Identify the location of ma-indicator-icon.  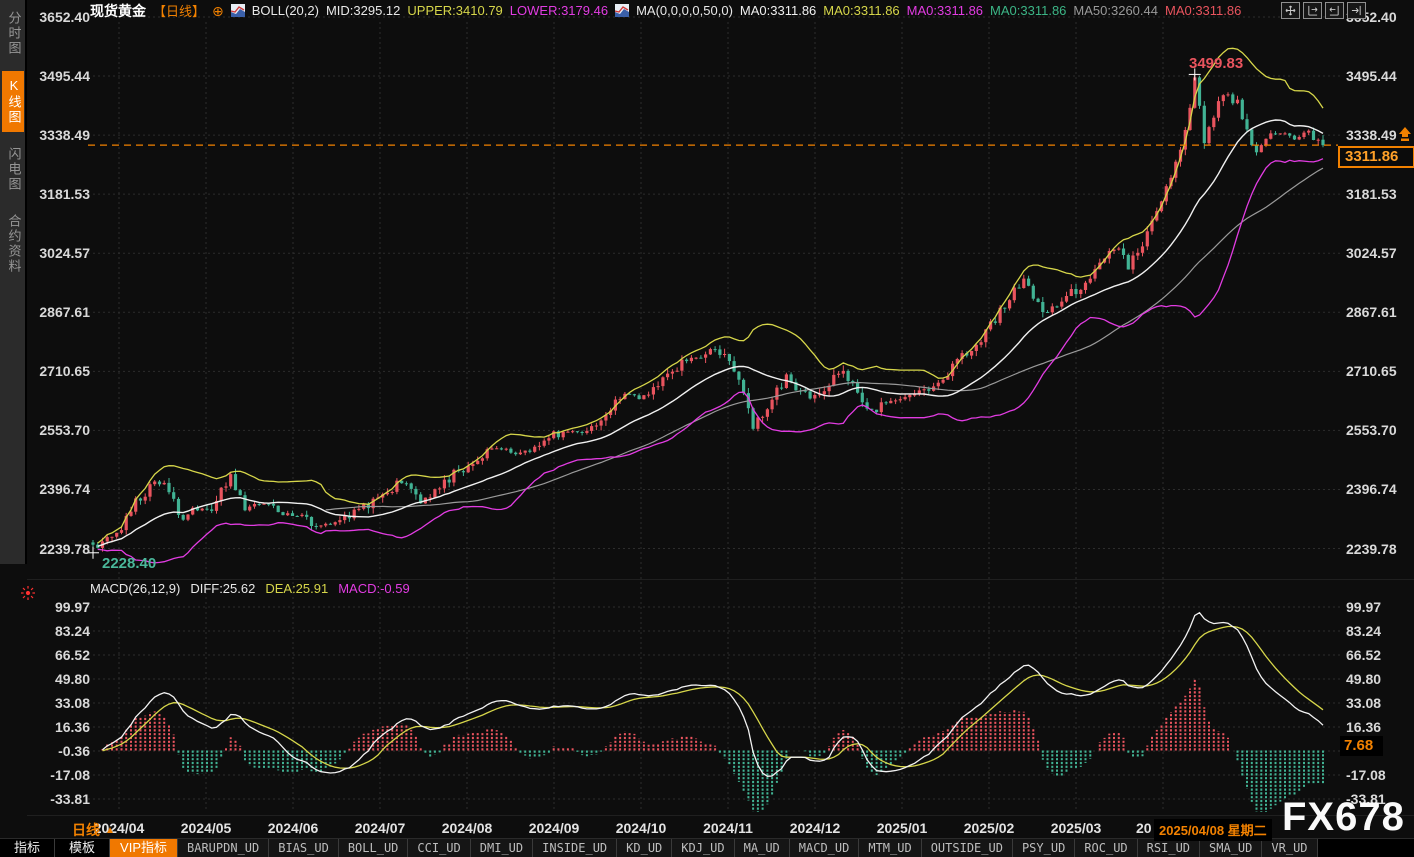
(622, 10).